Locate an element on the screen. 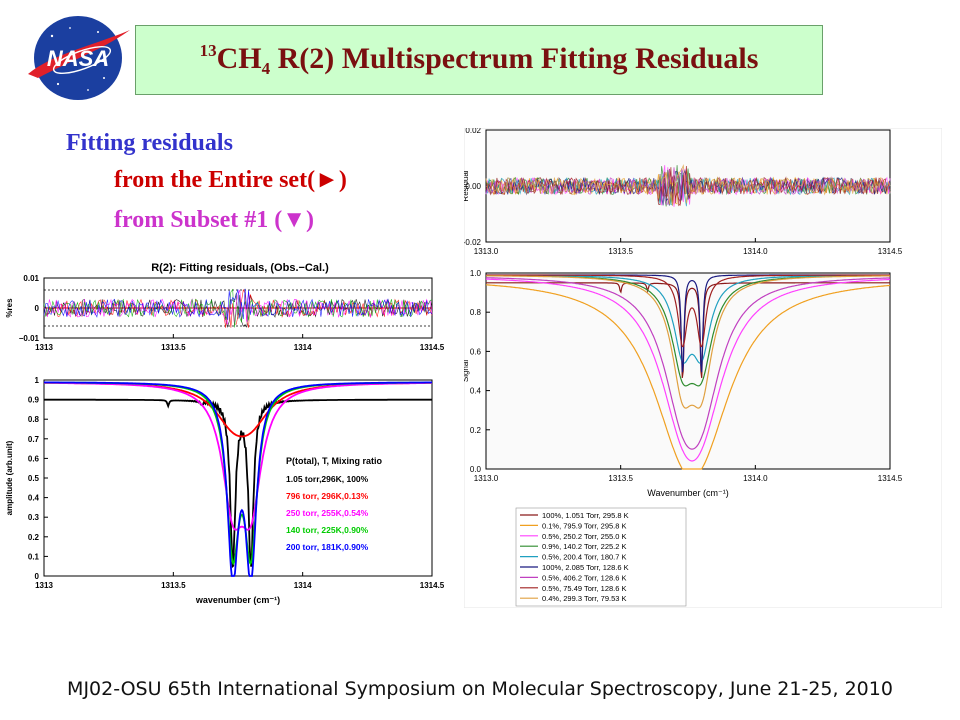 The width and height of the screenshot is (960, 720). y-tick-label: 0.7 is located at coordinates (34, 439).